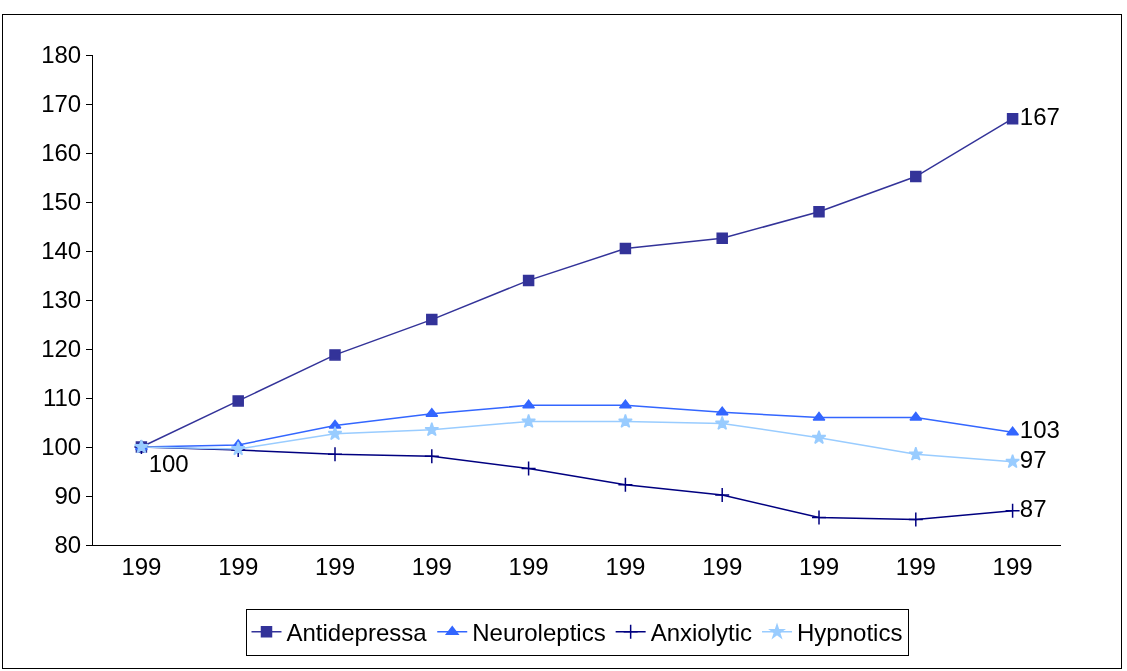  I want to click on y-tick-label: 170, so click(61, 104).